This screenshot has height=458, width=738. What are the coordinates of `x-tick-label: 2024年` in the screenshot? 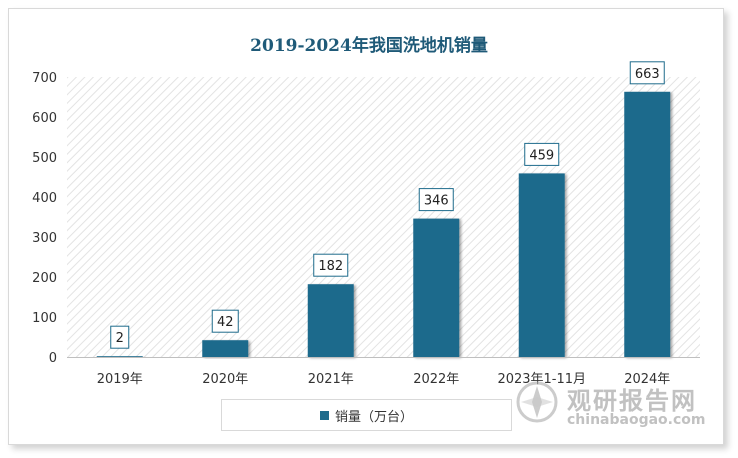 It's located at (647, 379).